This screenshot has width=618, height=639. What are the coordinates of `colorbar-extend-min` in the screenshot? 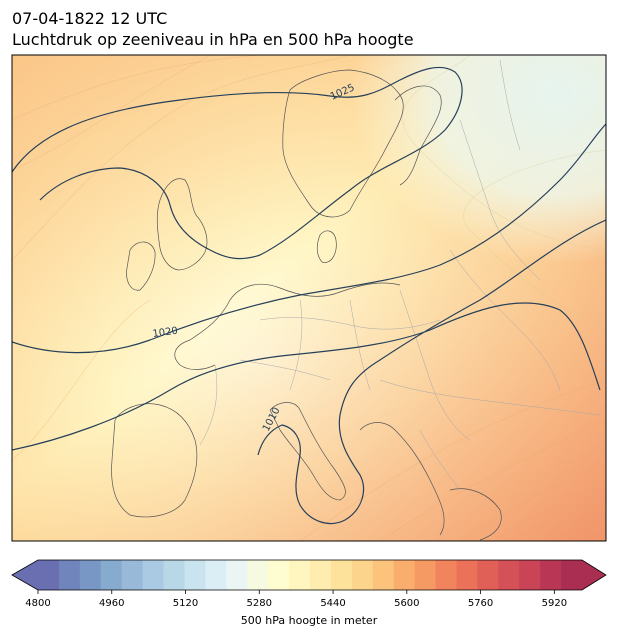 It's located at (25, 575).